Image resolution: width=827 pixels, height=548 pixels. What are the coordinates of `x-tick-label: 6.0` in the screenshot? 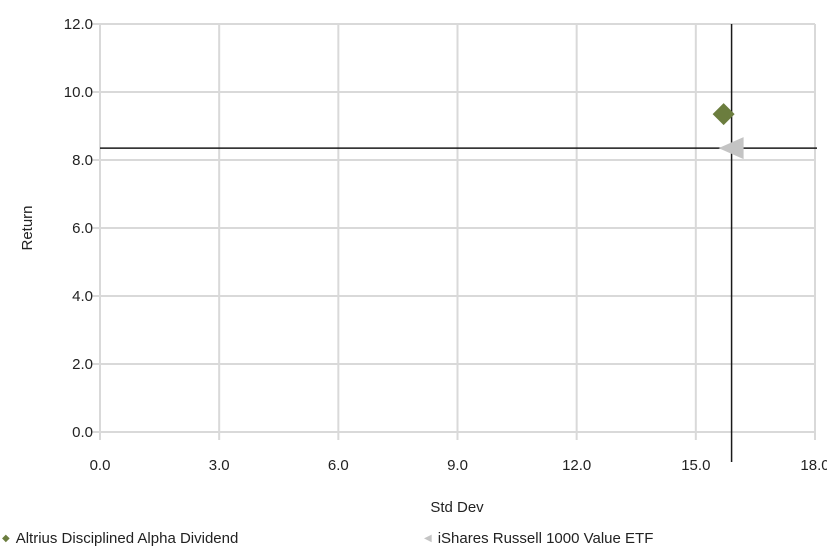 It's located at (338, 465).